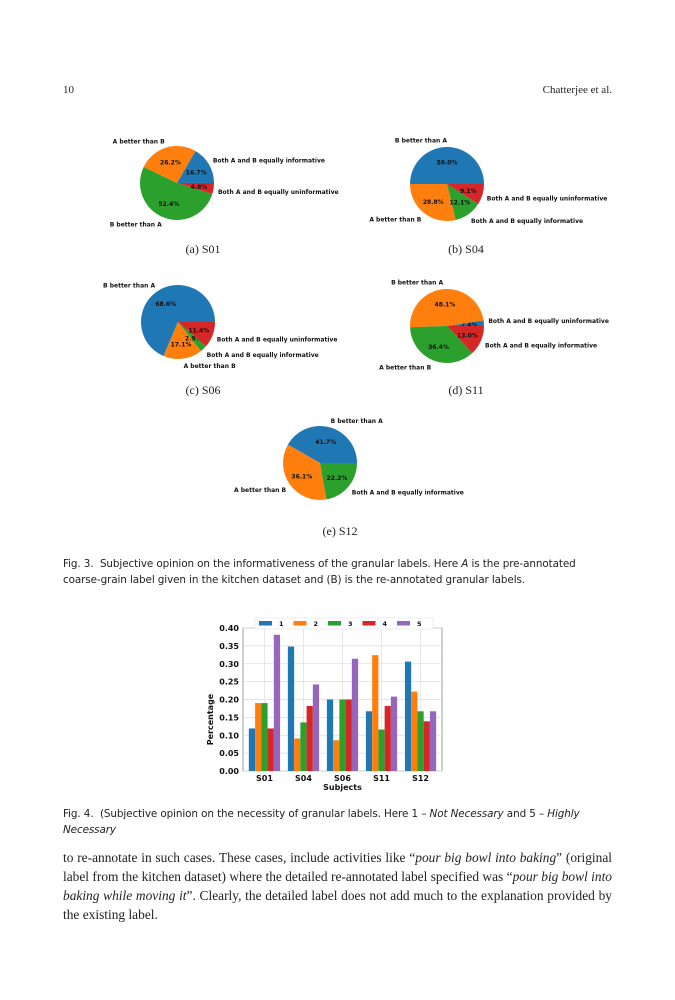 This screenshot has height=1000, width=675. What do you see at coordinates (229, 646) in the screenshot?
I see `y-tick-label: 0.35` at bounding box center [229, 646].